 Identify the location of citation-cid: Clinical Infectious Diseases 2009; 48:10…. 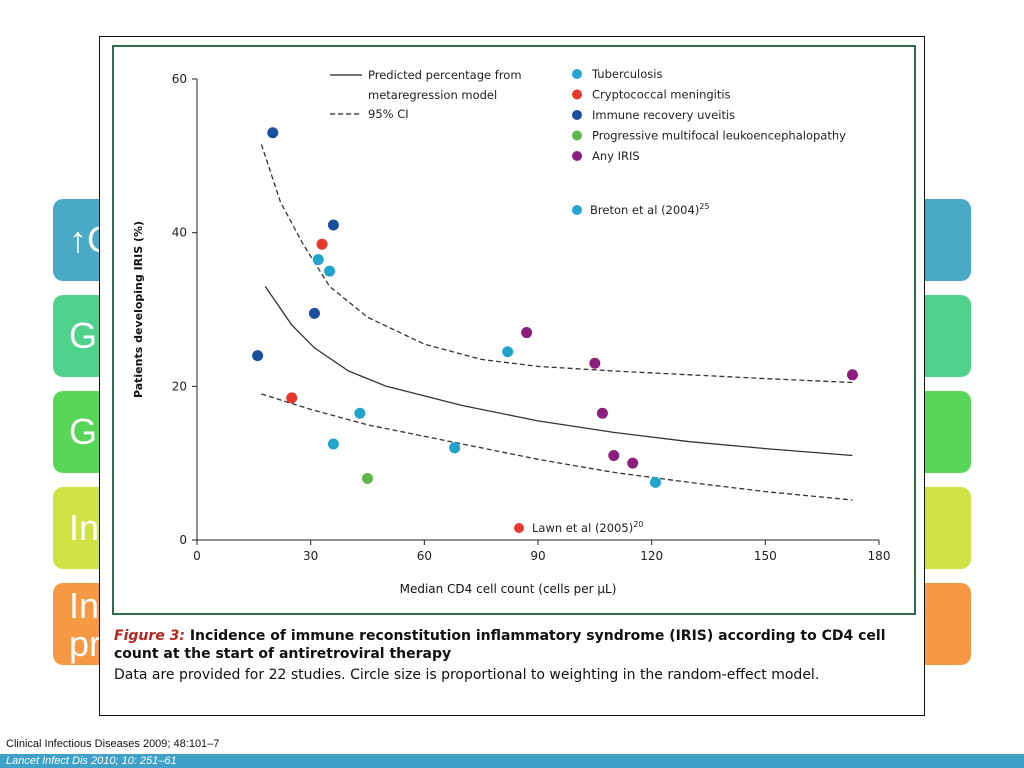
(113, 744).